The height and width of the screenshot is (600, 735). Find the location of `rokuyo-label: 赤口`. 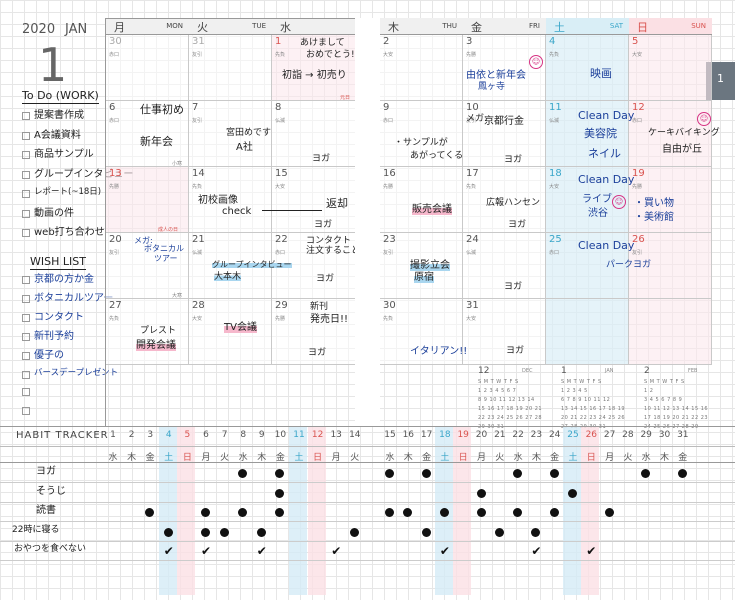

rokuyo-label: 赤口 is located at coordinates (637, 121).